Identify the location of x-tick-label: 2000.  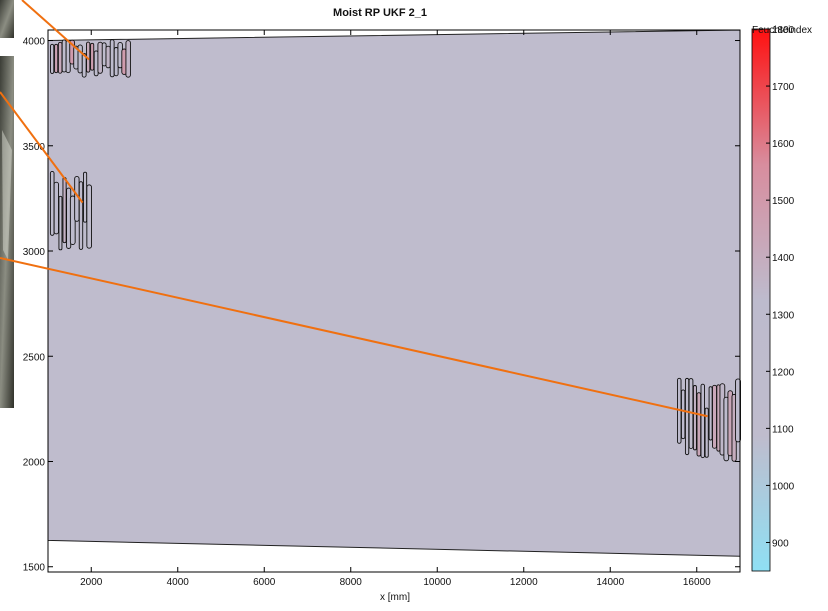
(91, 582).